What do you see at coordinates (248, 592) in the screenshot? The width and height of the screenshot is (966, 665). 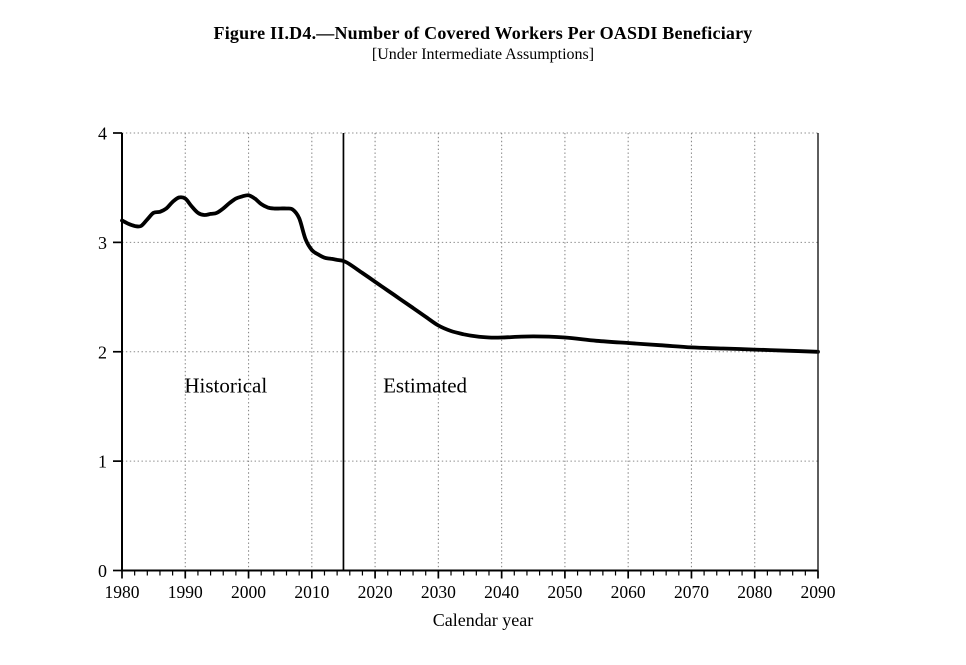 I see `x-tick-label: 2000` at bounding box center [248, 592].